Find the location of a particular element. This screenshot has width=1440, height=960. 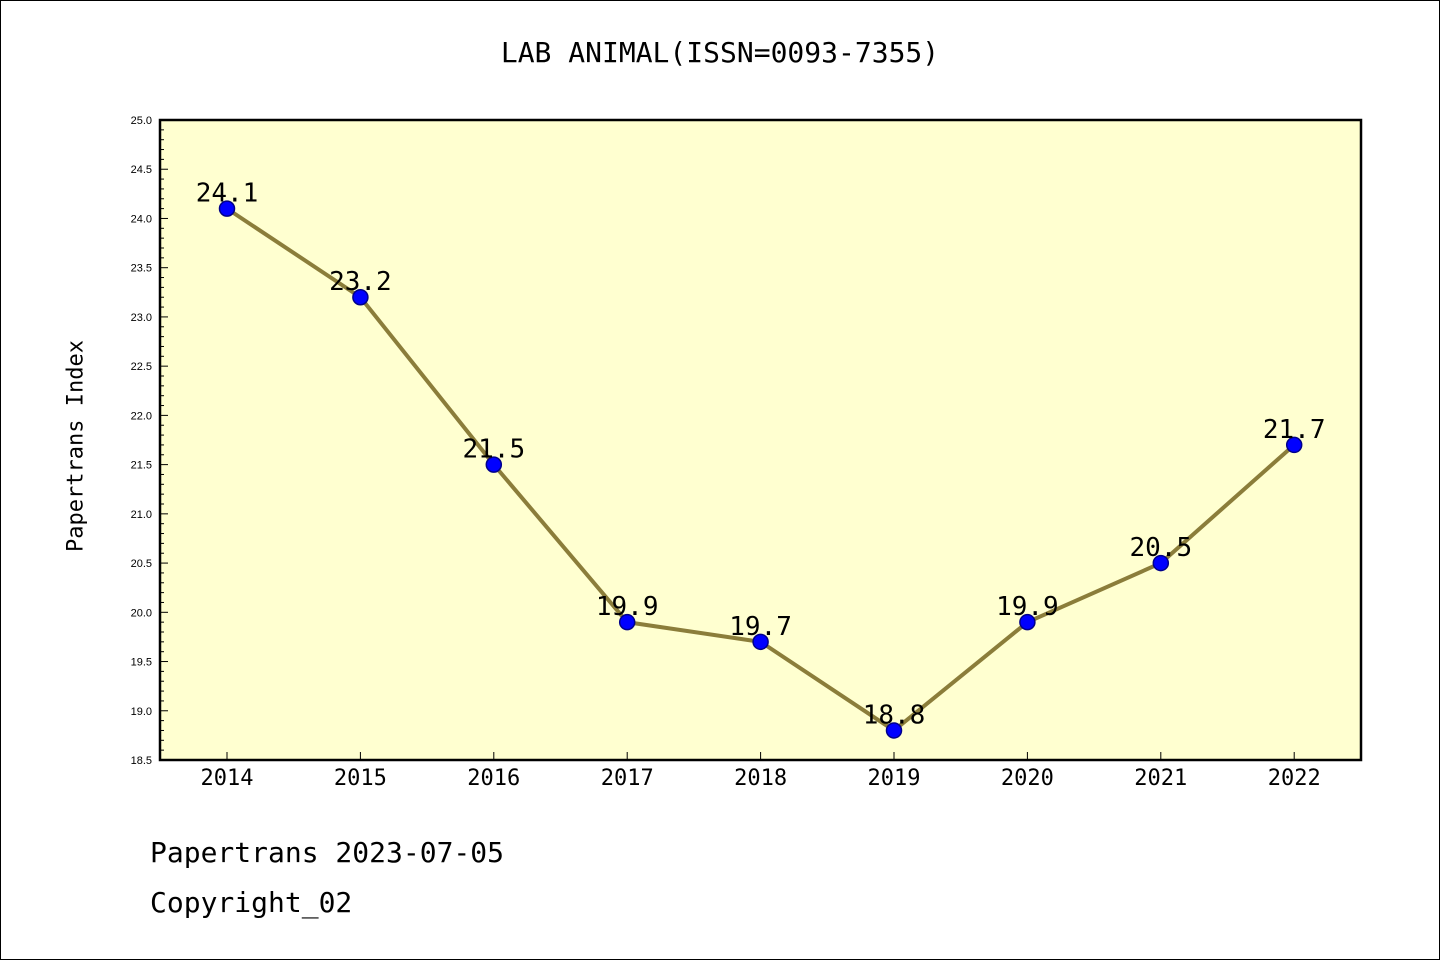

x-tick-label: 2015 is located at coordinates (360, 778).